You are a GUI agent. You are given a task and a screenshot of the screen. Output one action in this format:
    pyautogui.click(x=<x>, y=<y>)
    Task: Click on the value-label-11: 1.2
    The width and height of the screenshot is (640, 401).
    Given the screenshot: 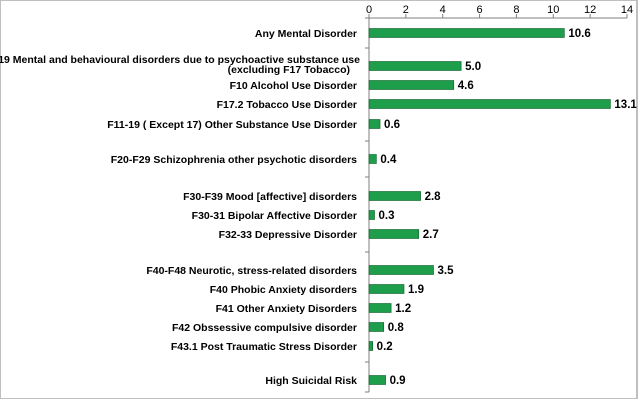 What is the action you would take?
    pyautogui.click(x=403, y=309)
    